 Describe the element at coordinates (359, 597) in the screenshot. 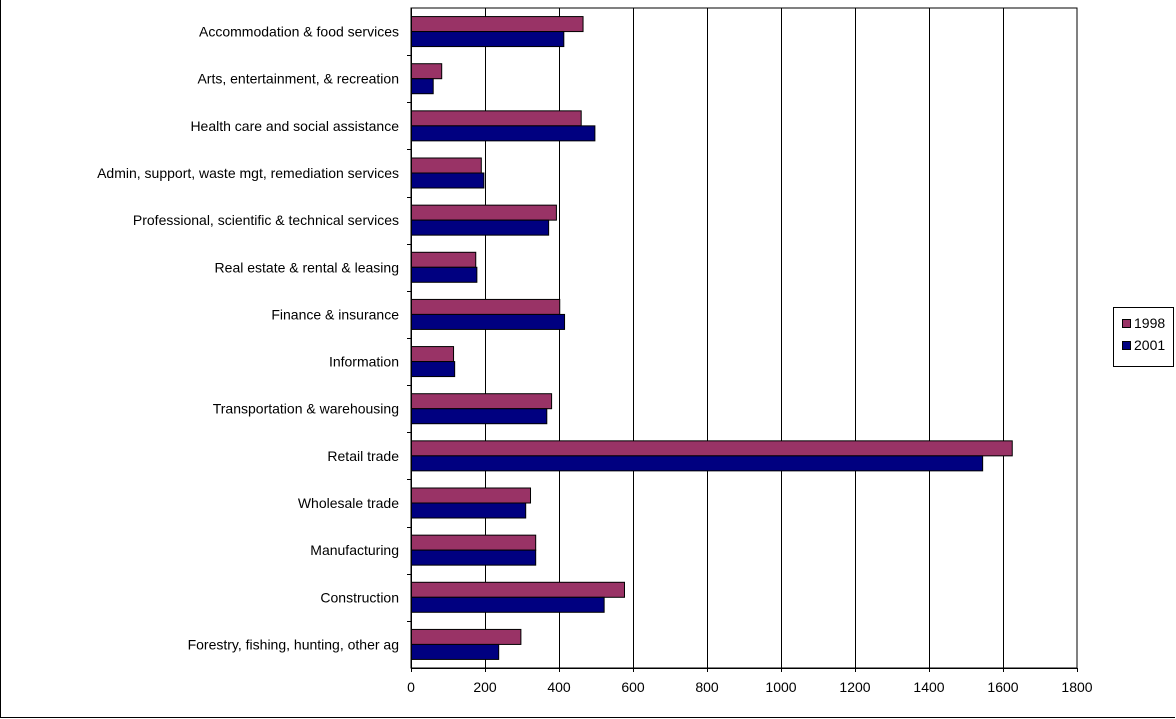

I see `category-label: Construction` at that location.